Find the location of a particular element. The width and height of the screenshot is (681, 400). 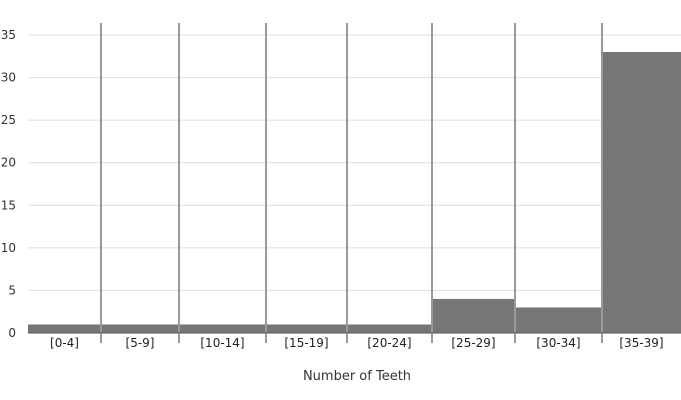

y-tick-label: 0 is located at coordinates (12, 333).